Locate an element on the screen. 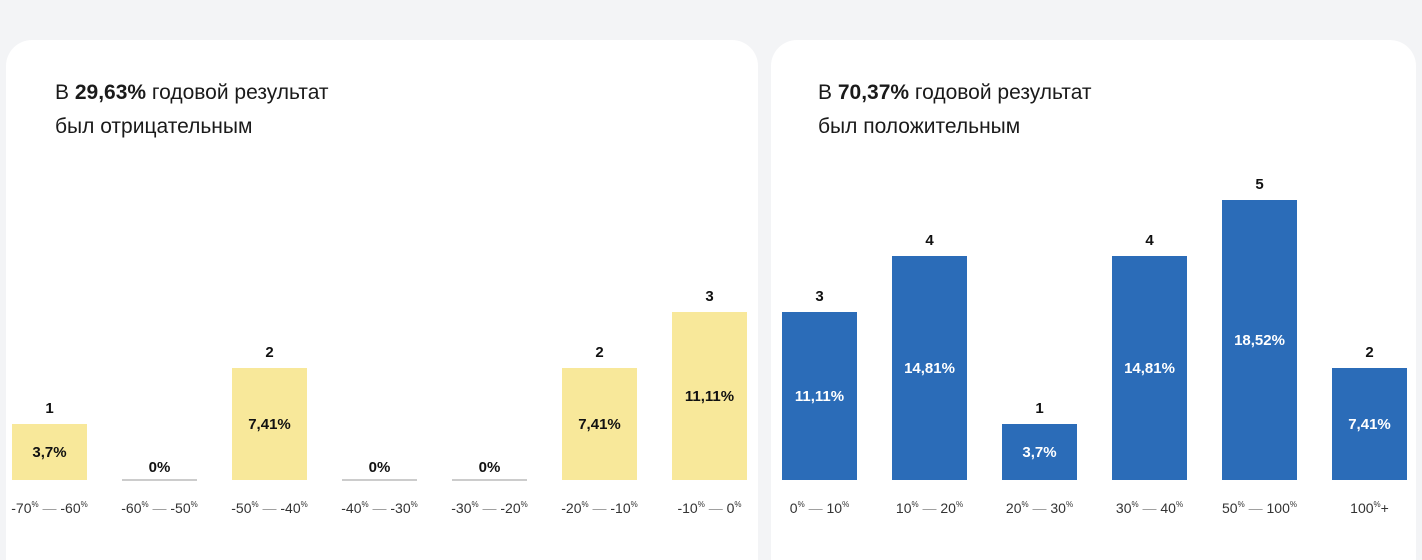 This screenshot has width=1422, height=560. x-tick-label: 50% — 100% is located at coordinates (1259, 508).